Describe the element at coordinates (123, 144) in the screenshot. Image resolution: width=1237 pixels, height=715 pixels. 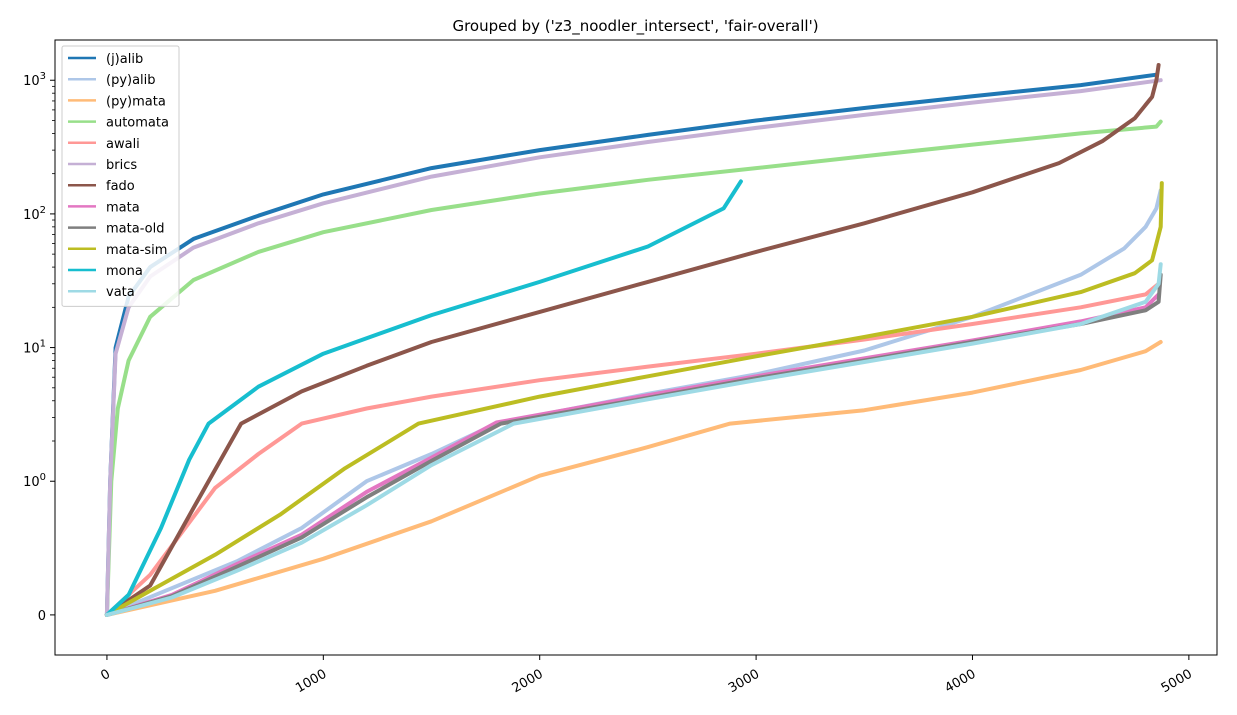
I see `legend-label: awali` at that location.